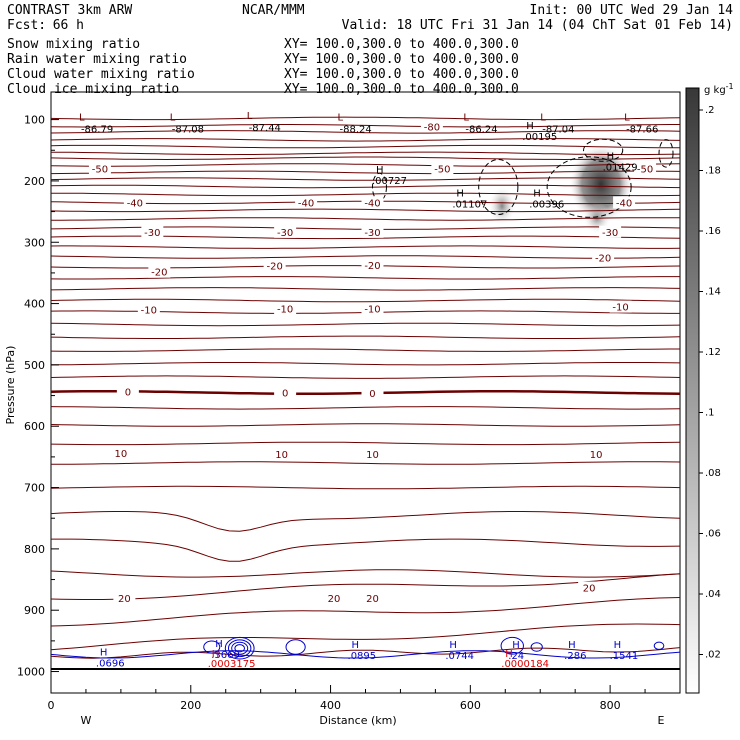  Describe the element at coordinates (713, 534) in the screenshot. I see `colorbar-tick-label: .06` at that location.